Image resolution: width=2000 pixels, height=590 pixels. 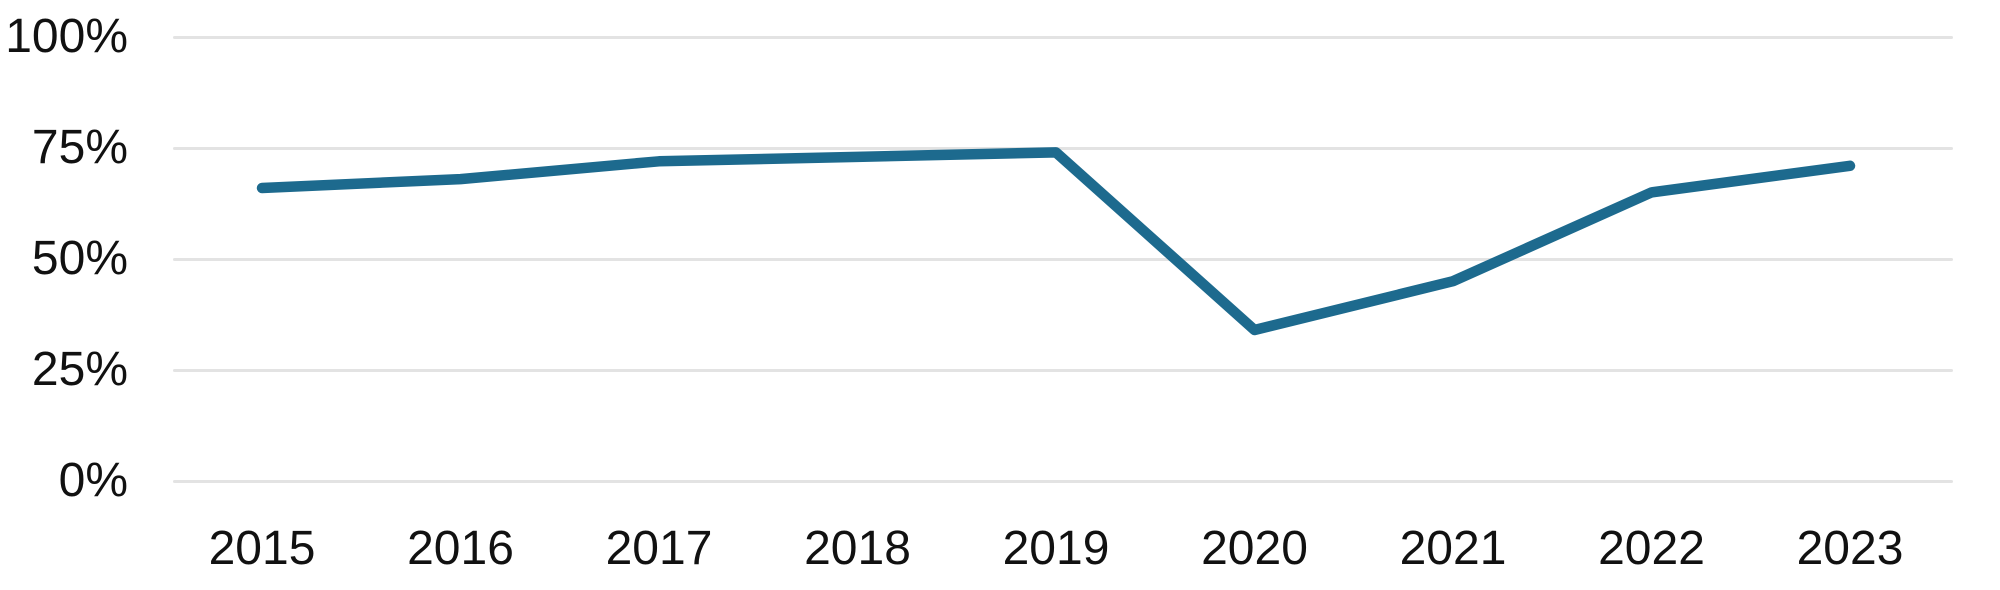 What do you see at coordinates (79, 258) in the screenshot?
I see `y-tick-label-50: 50%` at bounding box center [79, 258].